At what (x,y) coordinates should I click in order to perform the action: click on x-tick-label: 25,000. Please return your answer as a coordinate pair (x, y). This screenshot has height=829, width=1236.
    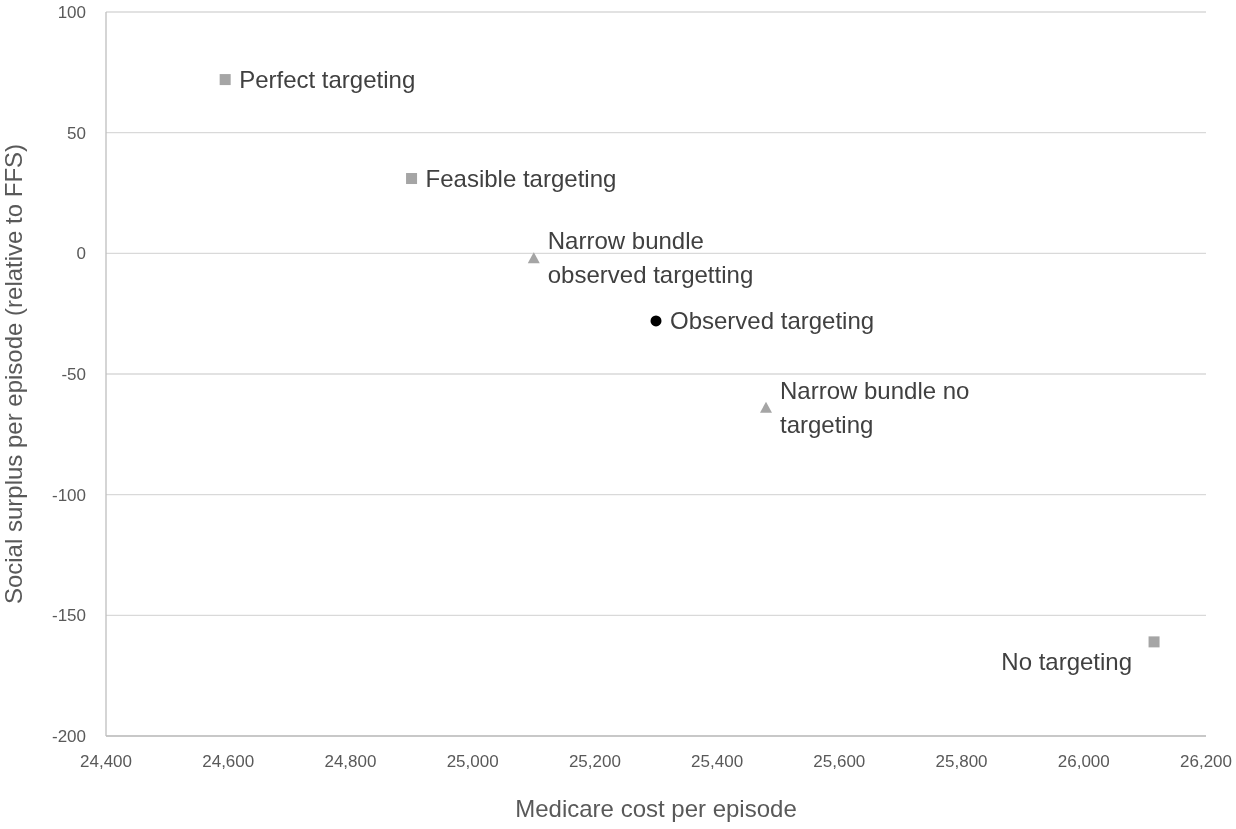
    Looking at the image, I should click on (472, 761).